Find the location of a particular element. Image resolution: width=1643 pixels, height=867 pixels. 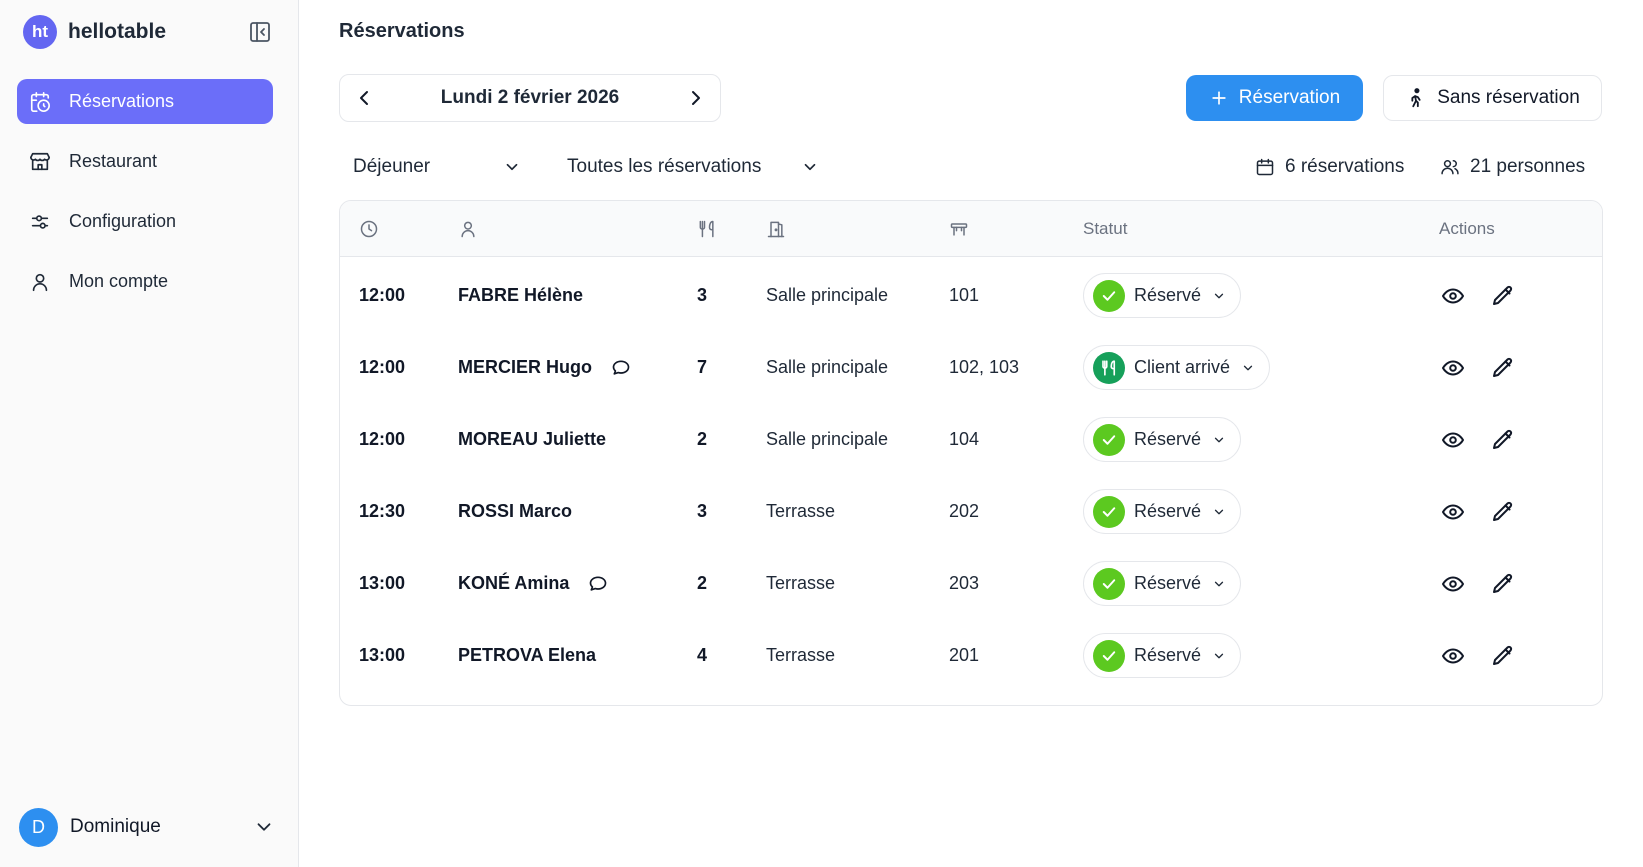

guest-name: MOREAU Juliette is located at coordinates (532, 439).